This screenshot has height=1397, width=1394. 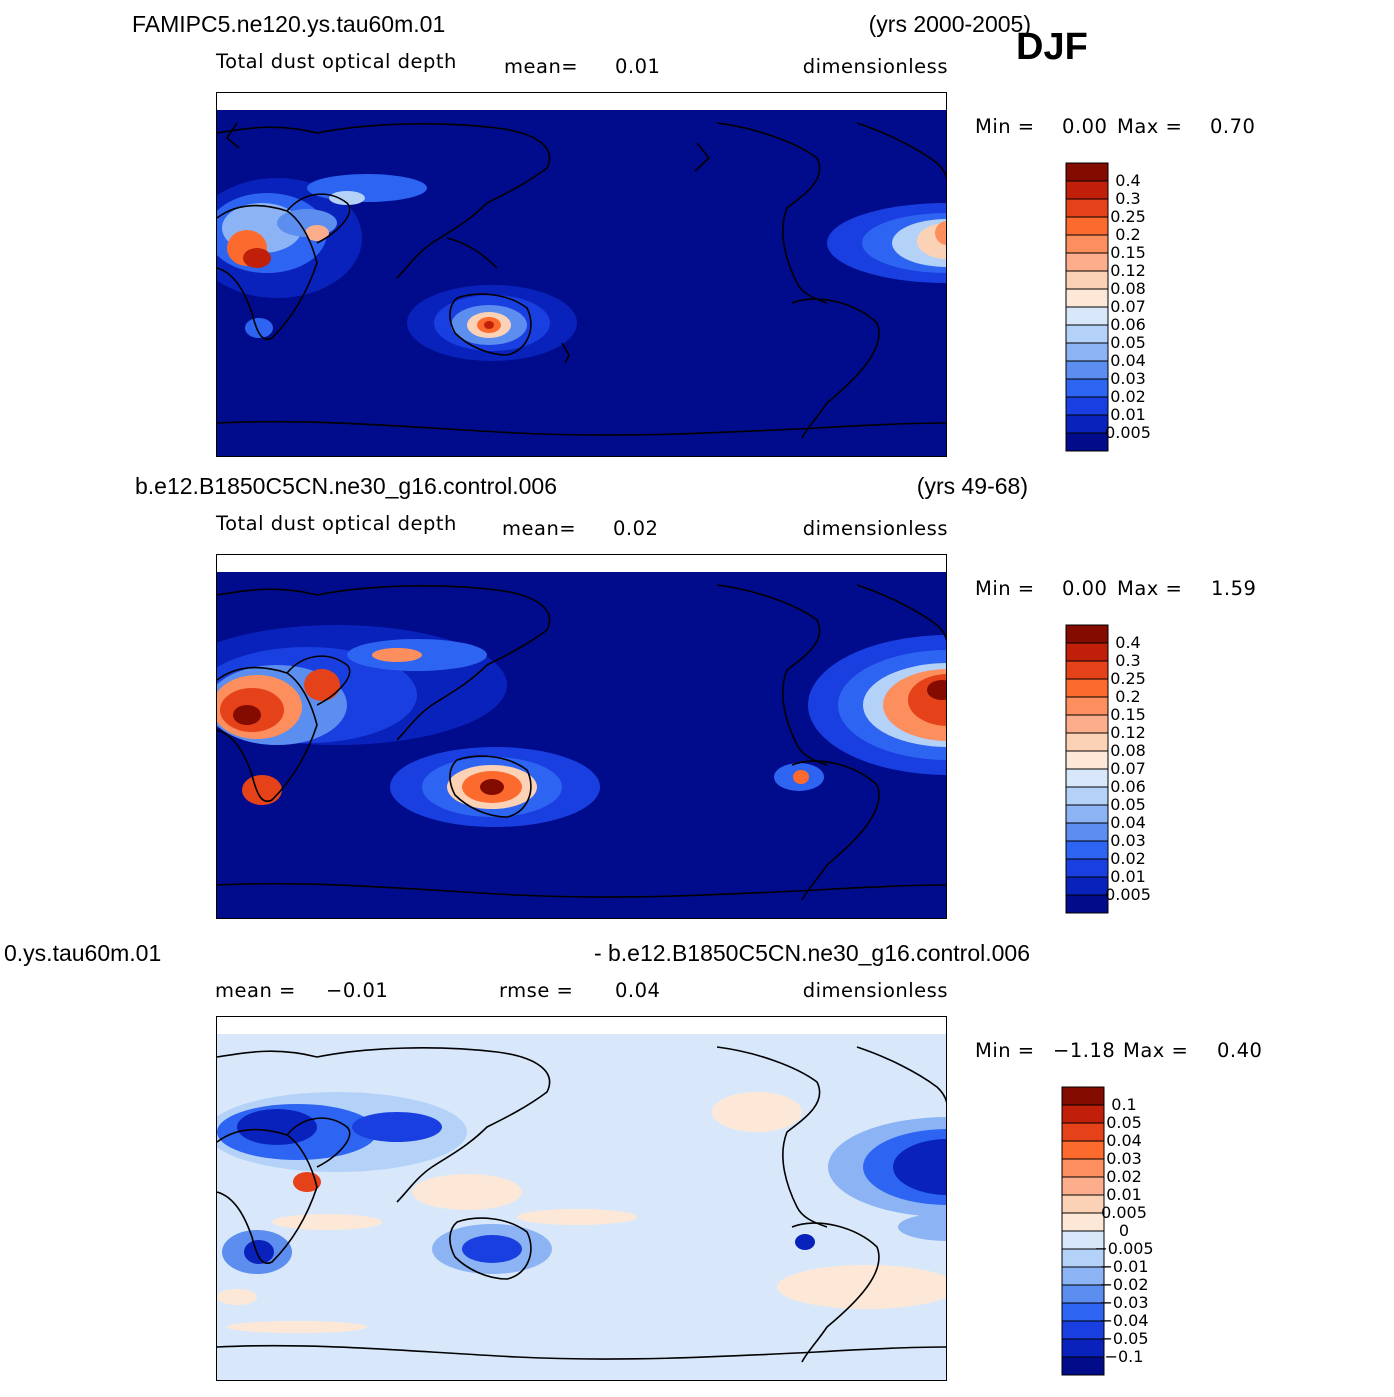 I want to click on colorbar-label: −0.03, so click(x=1123, y=1302).